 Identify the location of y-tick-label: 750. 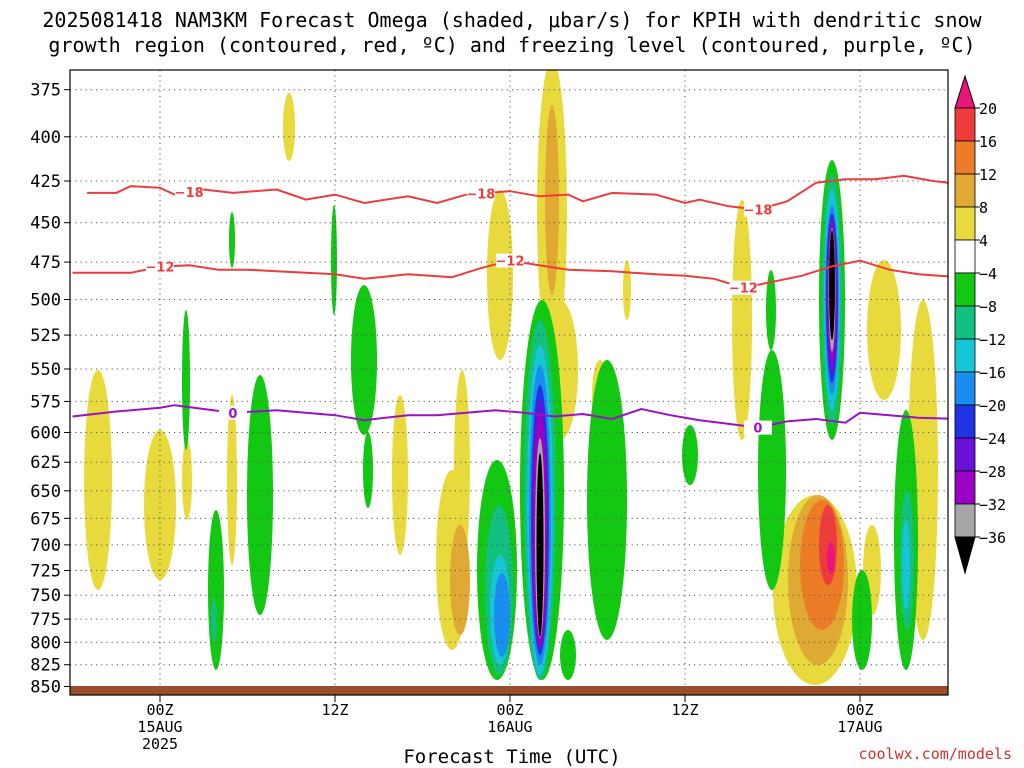
(45, 596).